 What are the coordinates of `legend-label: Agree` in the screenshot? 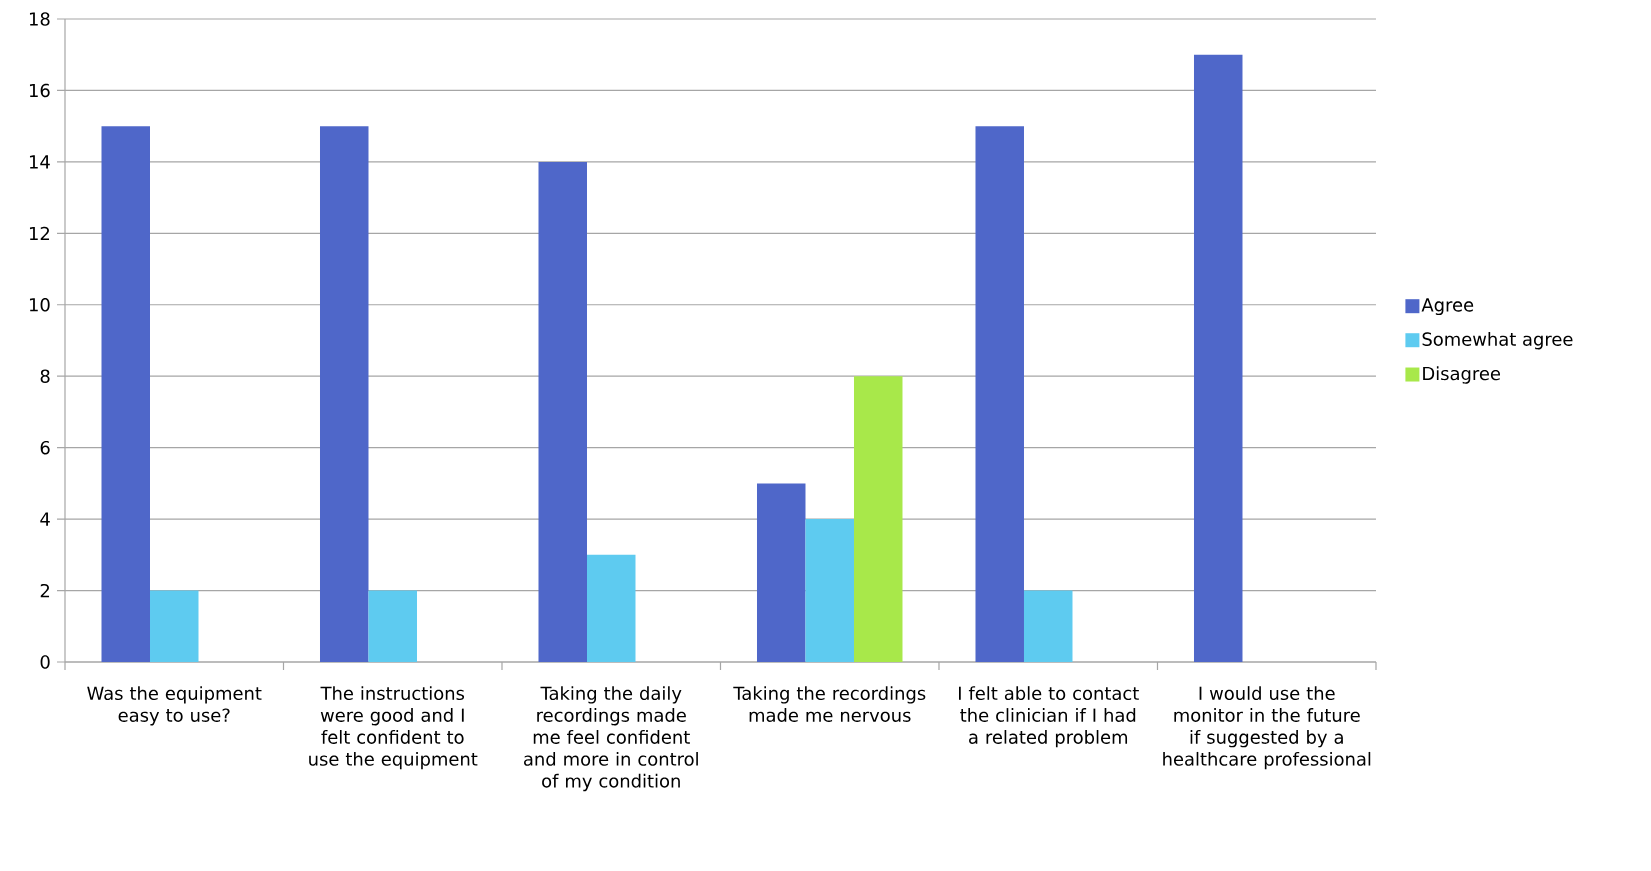 It's located at (1447, 307).